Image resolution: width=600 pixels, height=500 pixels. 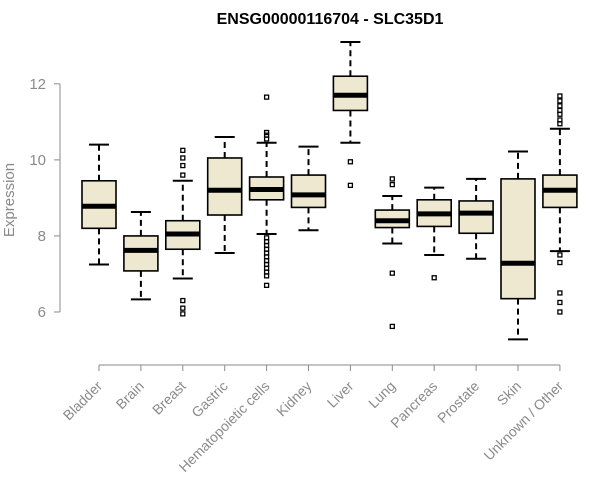 I want to click on x-tick-label: Lung, so click(x=381, y=394).